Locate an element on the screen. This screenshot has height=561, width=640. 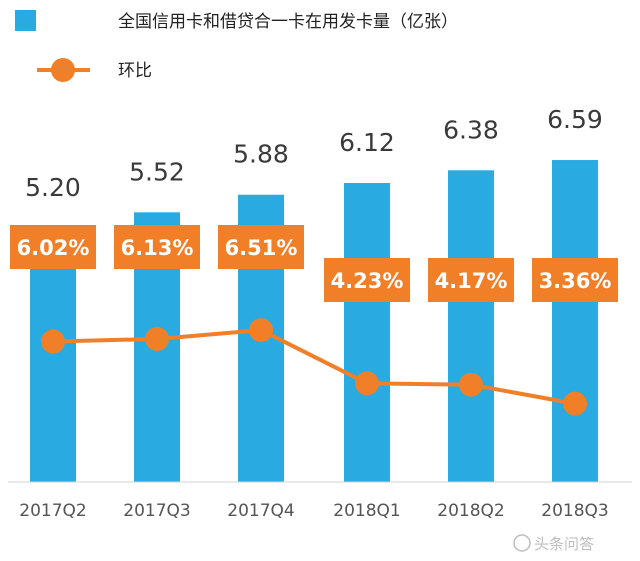
bar-value-label: 6.12 is located at coordinates (367, 142).